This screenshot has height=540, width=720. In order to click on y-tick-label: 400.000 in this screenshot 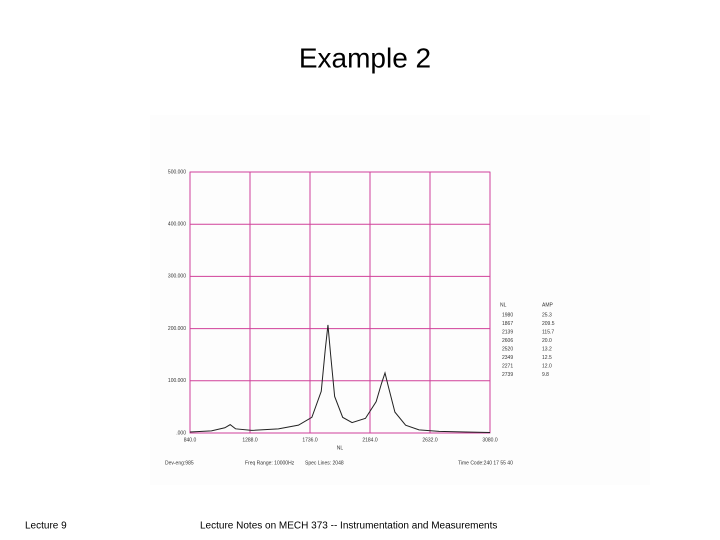, I will do `click(177, 225)`.